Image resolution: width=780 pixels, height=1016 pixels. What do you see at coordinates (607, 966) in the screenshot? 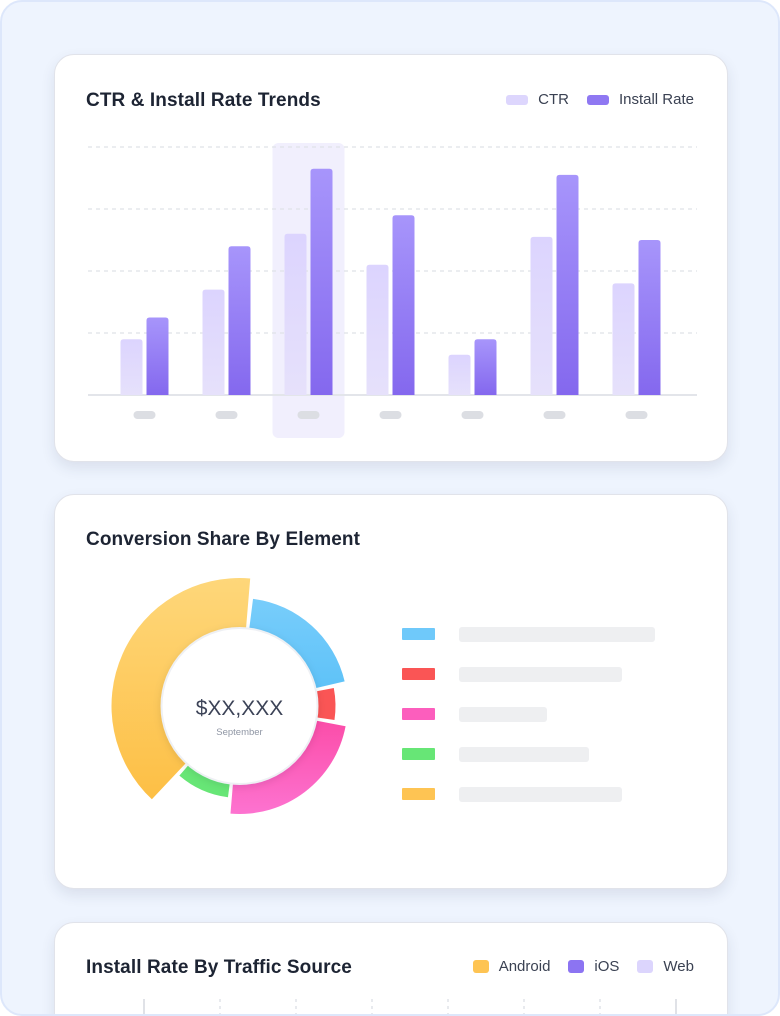
I see `legend-label-ios: iOS` at bounding box center [607, 966].